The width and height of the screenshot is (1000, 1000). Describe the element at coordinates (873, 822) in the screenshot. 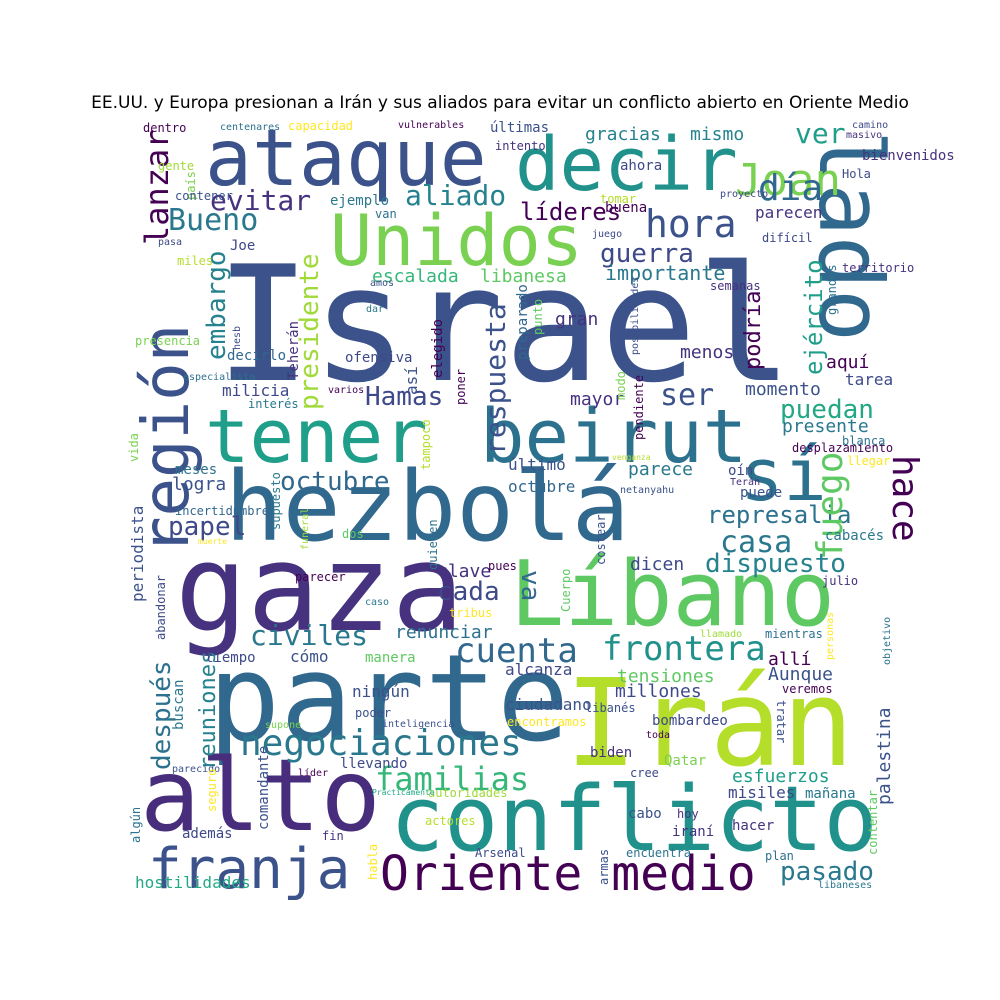

I see `word-hacer: contentar` at that location.